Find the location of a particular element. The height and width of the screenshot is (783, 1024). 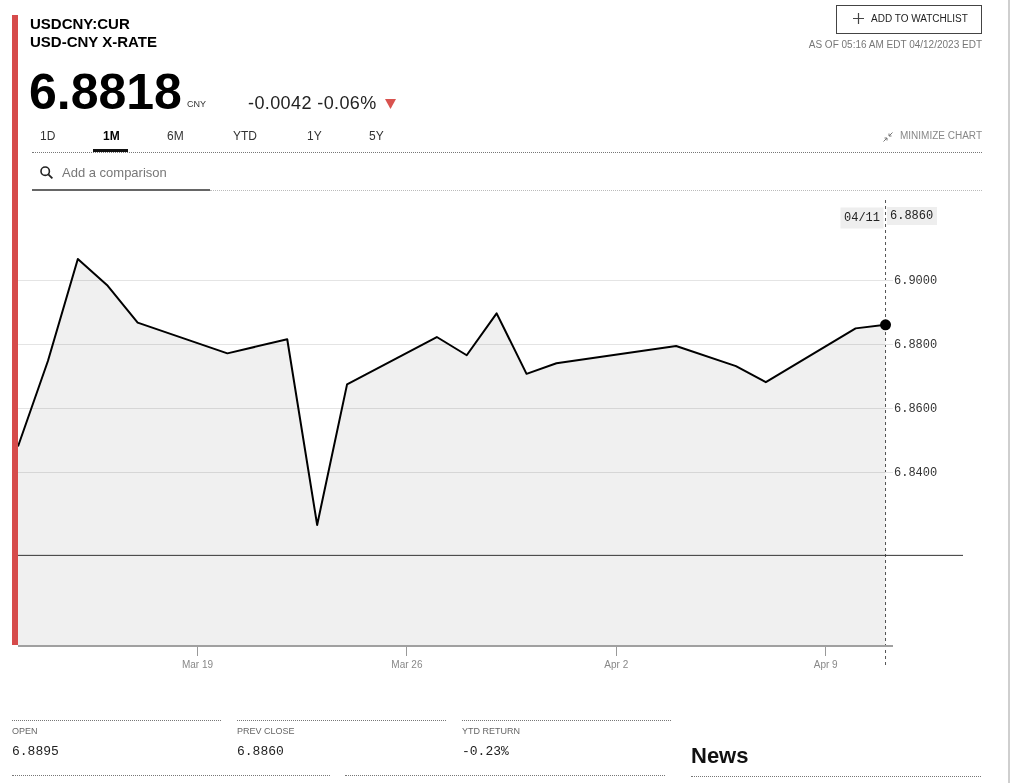

text: AS OF 05:16 AM EDT 04/12/2023 EDT is located at coordinates (895, 44).